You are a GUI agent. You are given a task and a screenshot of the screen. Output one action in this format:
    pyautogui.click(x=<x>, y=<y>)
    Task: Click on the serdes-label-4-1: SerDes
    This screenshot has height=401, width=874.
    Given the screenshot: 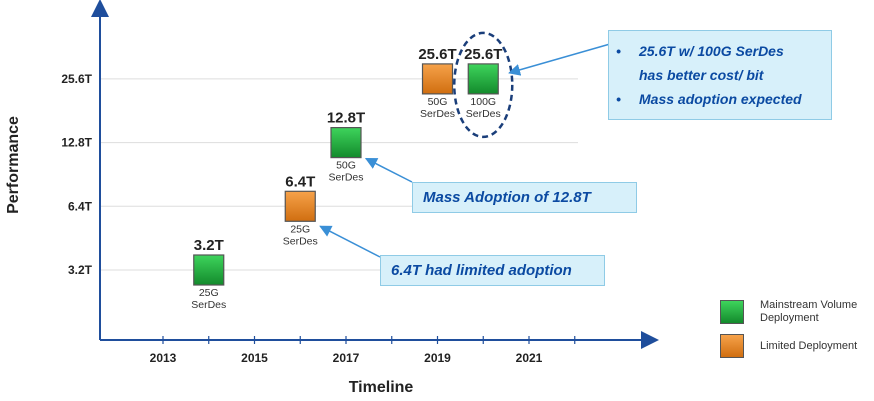 What is the action you would take?
    pyautogui.click(x=483, y=114)
    